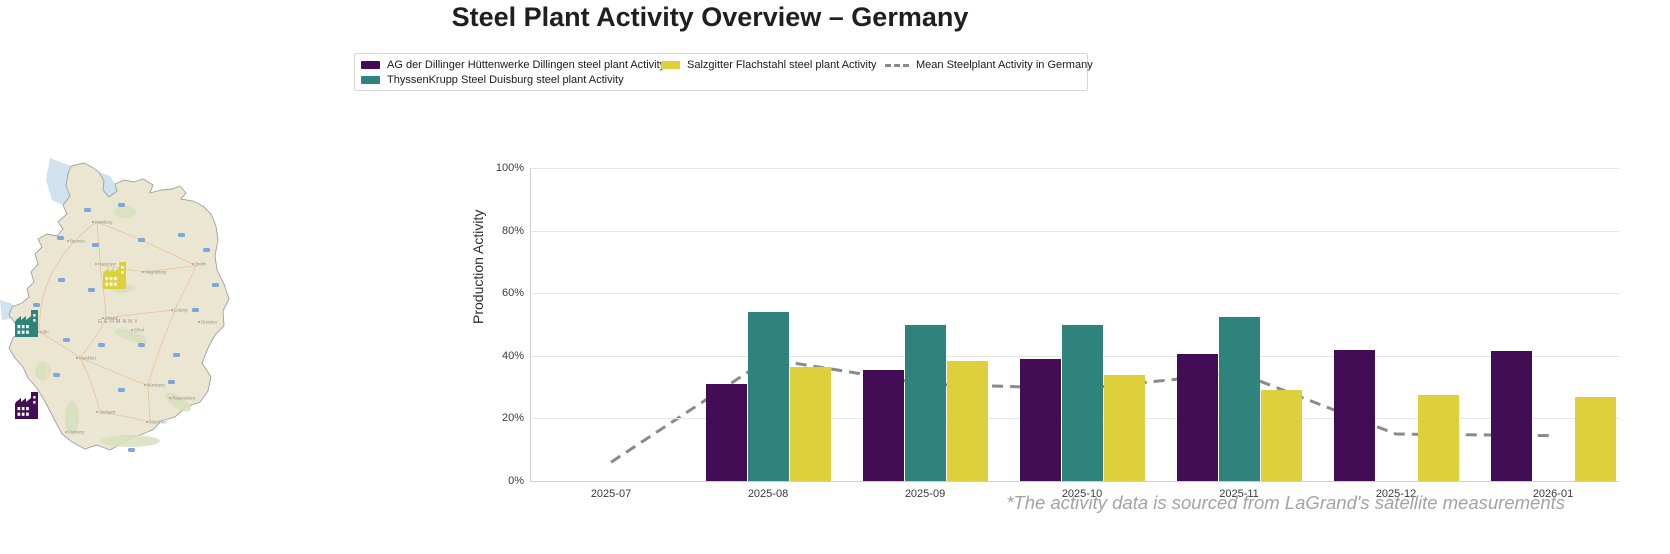 The width and height of the screenshot is (1670, 554). I want to click on autobahn-shields, so click(126, 327).